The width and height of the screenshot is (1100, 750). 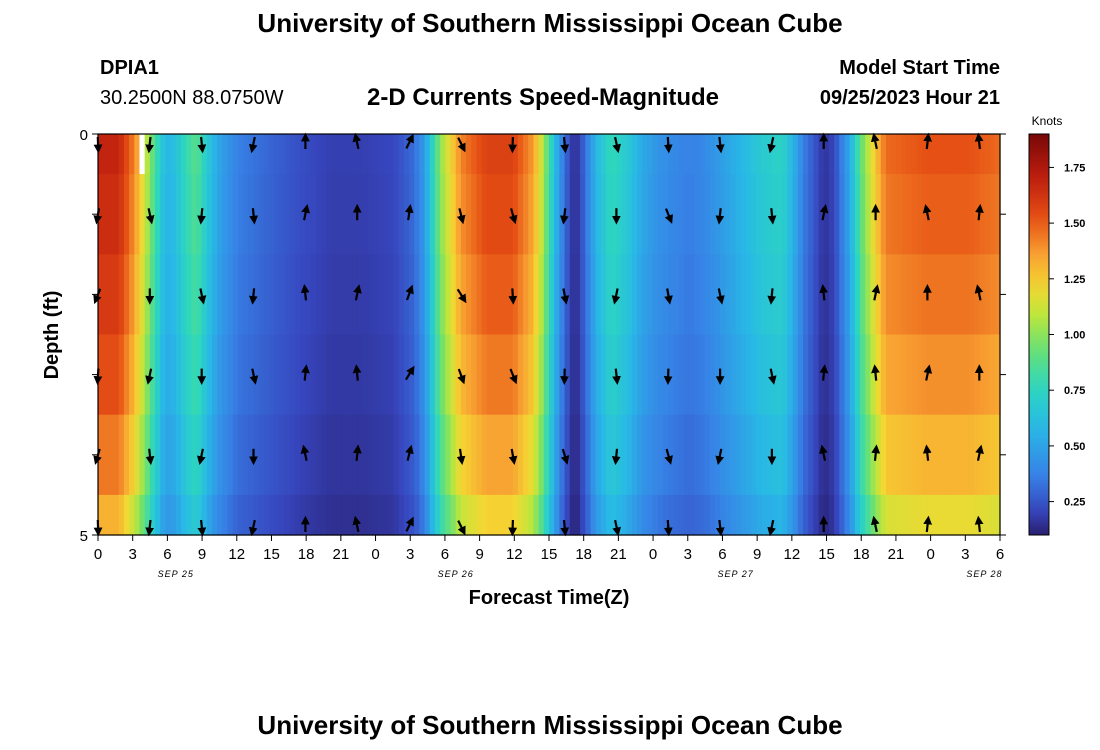 I want to click on x-tick-label: 9, so click(x=202, y=554).